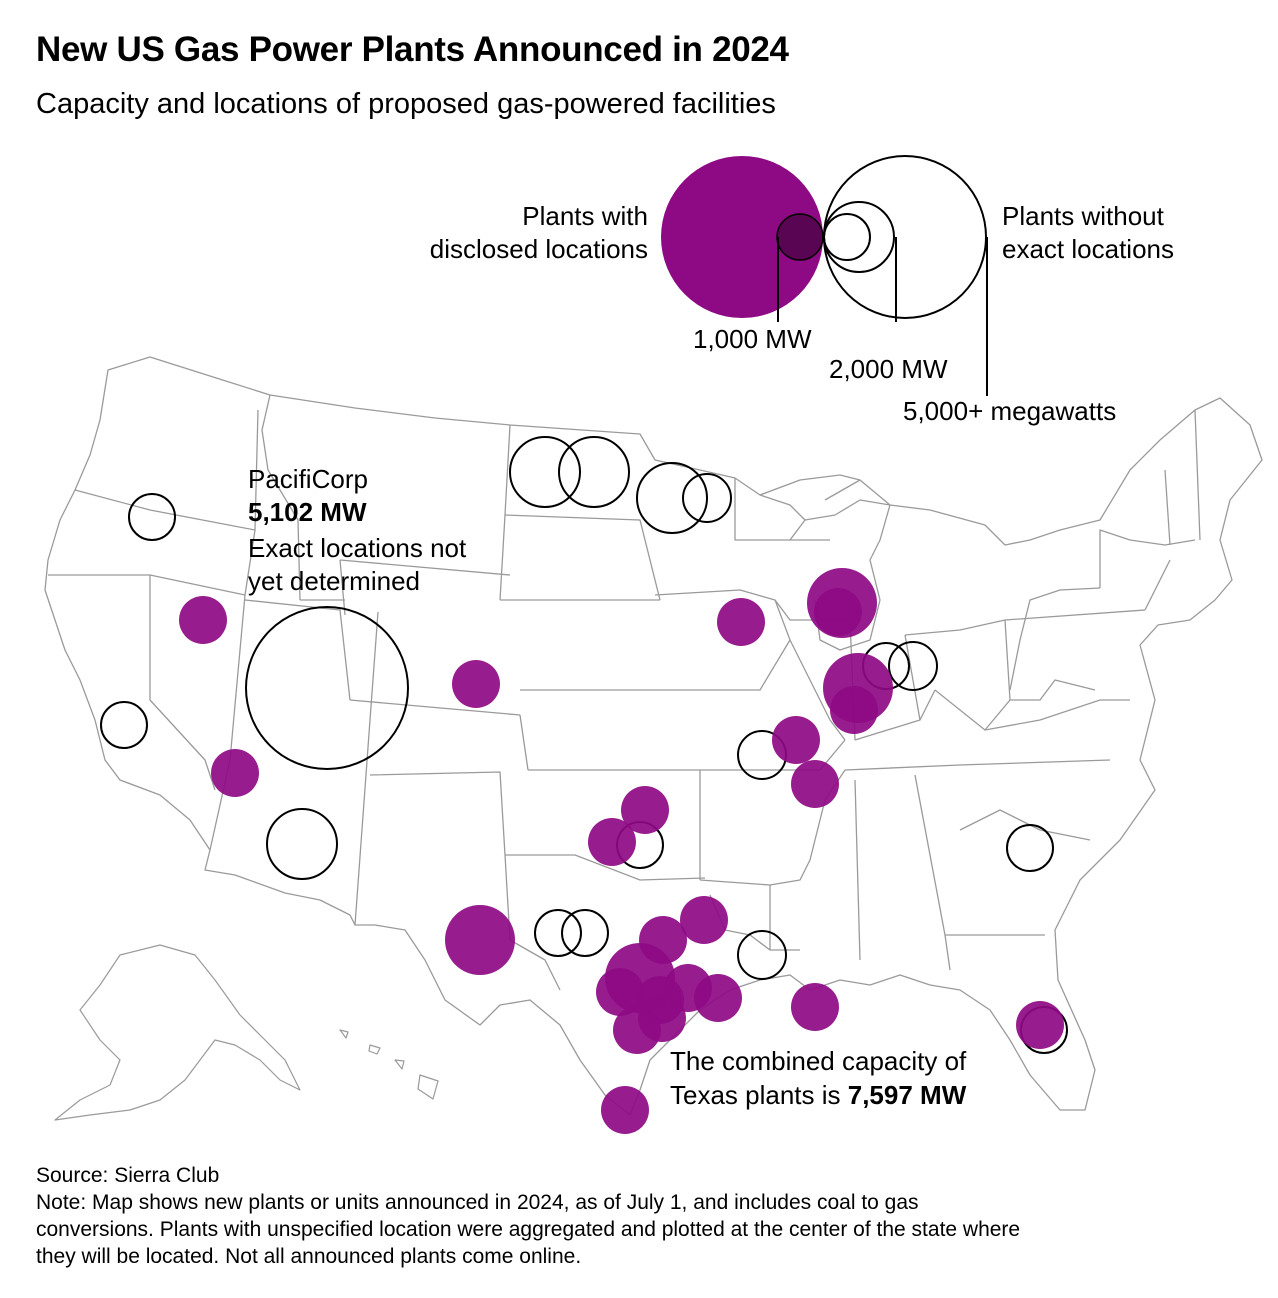  What do you see at coordinates (905, 237) in the screenshot?
I see `legend-undisclosed-5000-circle` at bounding box center [905, 237].